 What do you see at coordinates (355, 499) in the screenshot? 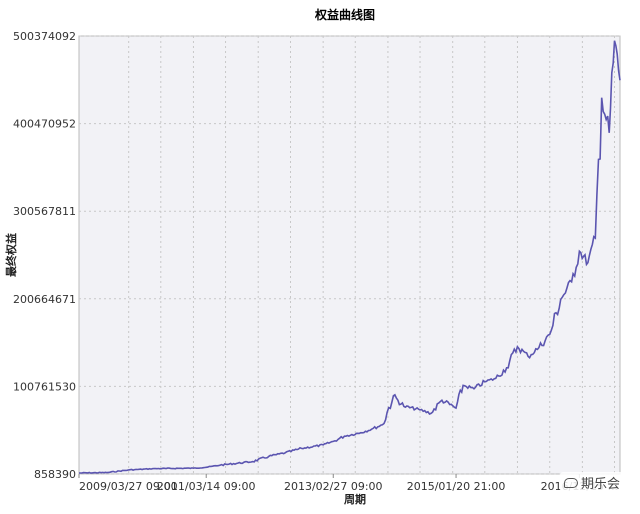
I see `x-axis-label: 周期` at bounding box center [355, 499].